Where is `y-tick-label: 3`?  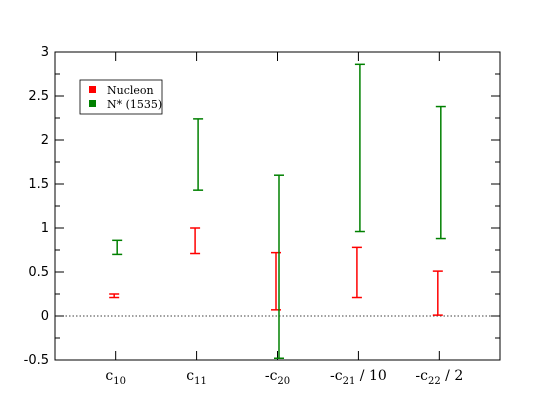
y-tick-label: 3 is located at coordinates (45, 52).